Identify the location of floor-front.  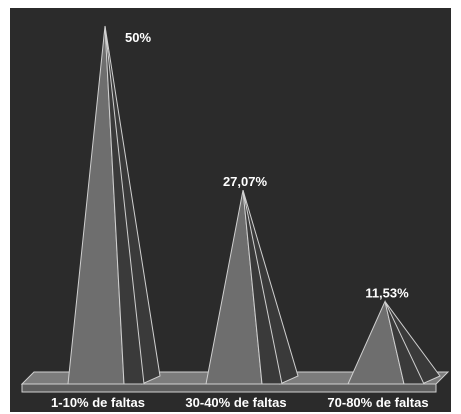
(229, 388).